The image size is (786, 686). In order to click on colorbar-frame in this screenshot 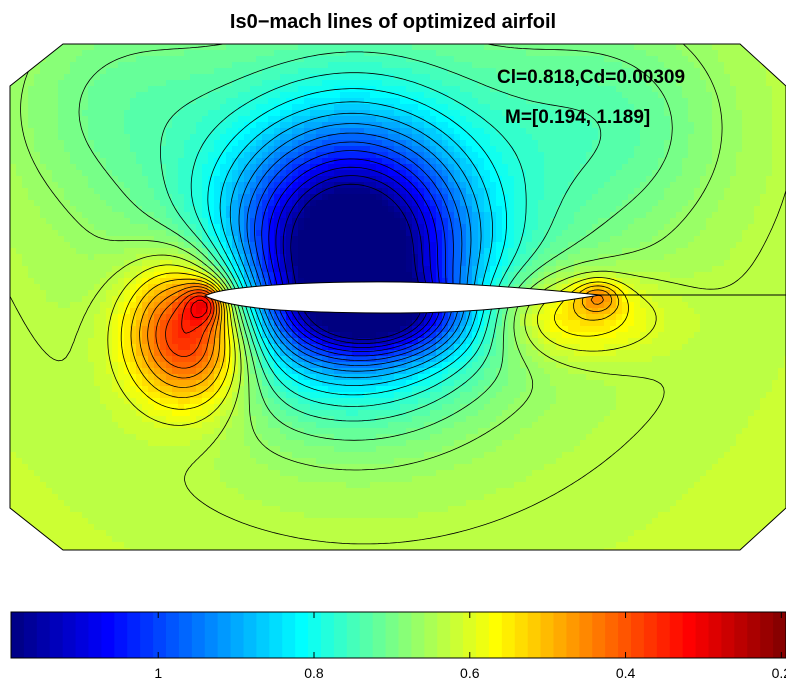, I will do `click(398, 635)`.